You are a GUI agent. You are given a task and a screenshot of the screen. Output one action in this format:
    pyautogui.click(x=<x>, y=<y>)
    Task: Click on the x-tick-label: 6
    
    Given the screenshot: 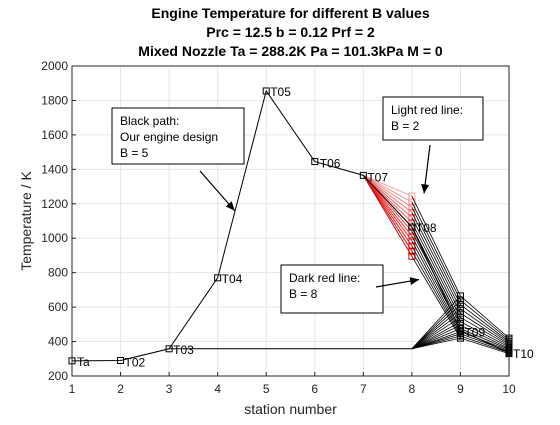 What is the action you would take?
    pyautogui.click(x=314, y=389)
    